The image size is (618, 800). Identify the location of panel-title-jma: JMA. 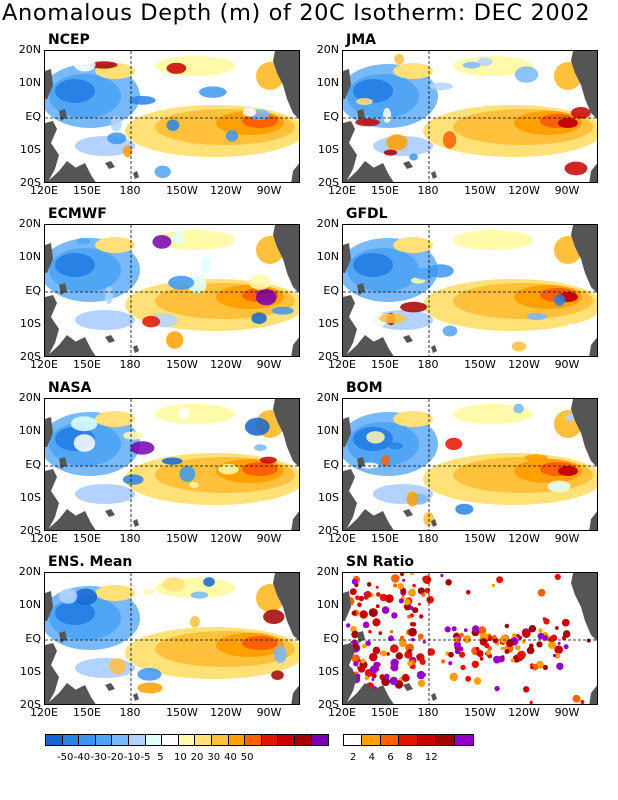
(361, 40).